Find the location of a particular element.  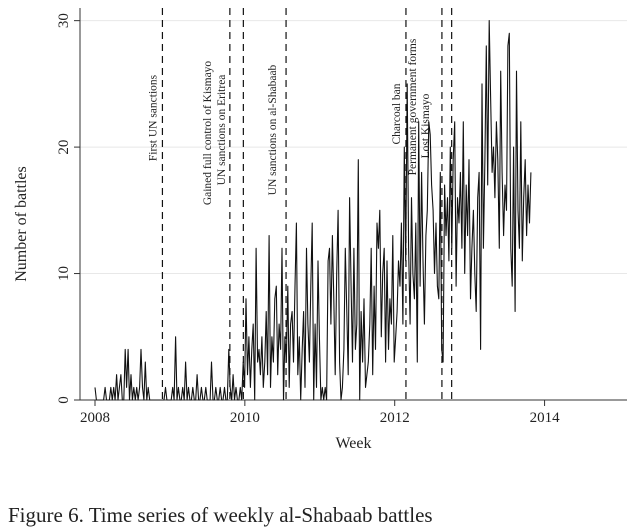

x-tick-label: 2012 is located at coordinates (395, 418).